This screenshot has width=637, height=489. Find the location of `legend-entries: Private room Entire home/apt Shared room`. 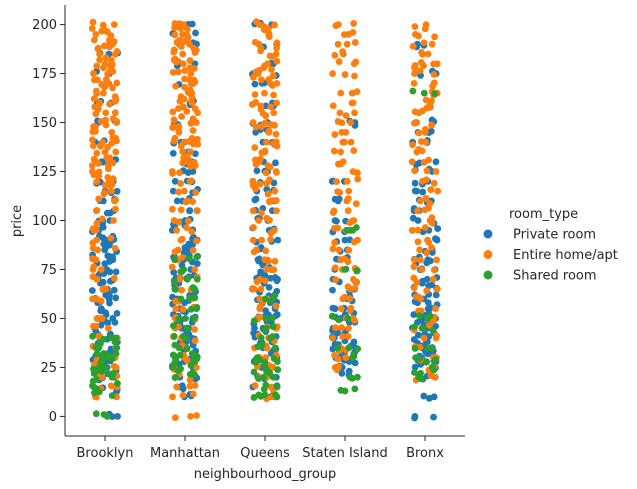

legend-entries: Private room Entire home/apt Shared room is located at coordinates (550, 256).